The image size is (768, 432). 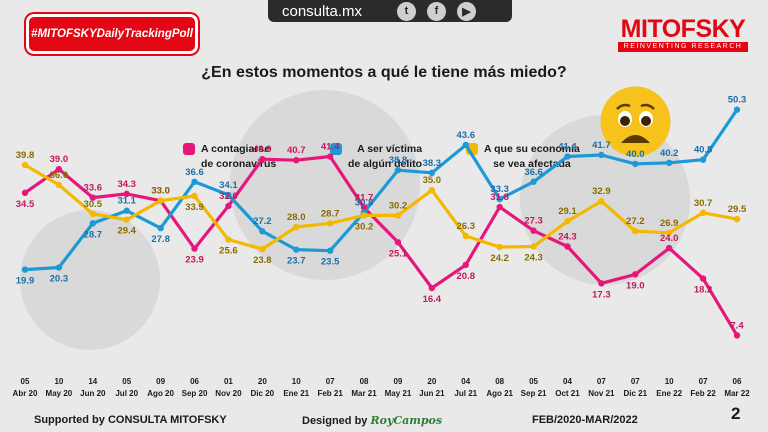 What do you see at coordinates (195, 393) in the screenshot?
I see `x-tick-month: Sep 20` at bounding box center [195, 393].